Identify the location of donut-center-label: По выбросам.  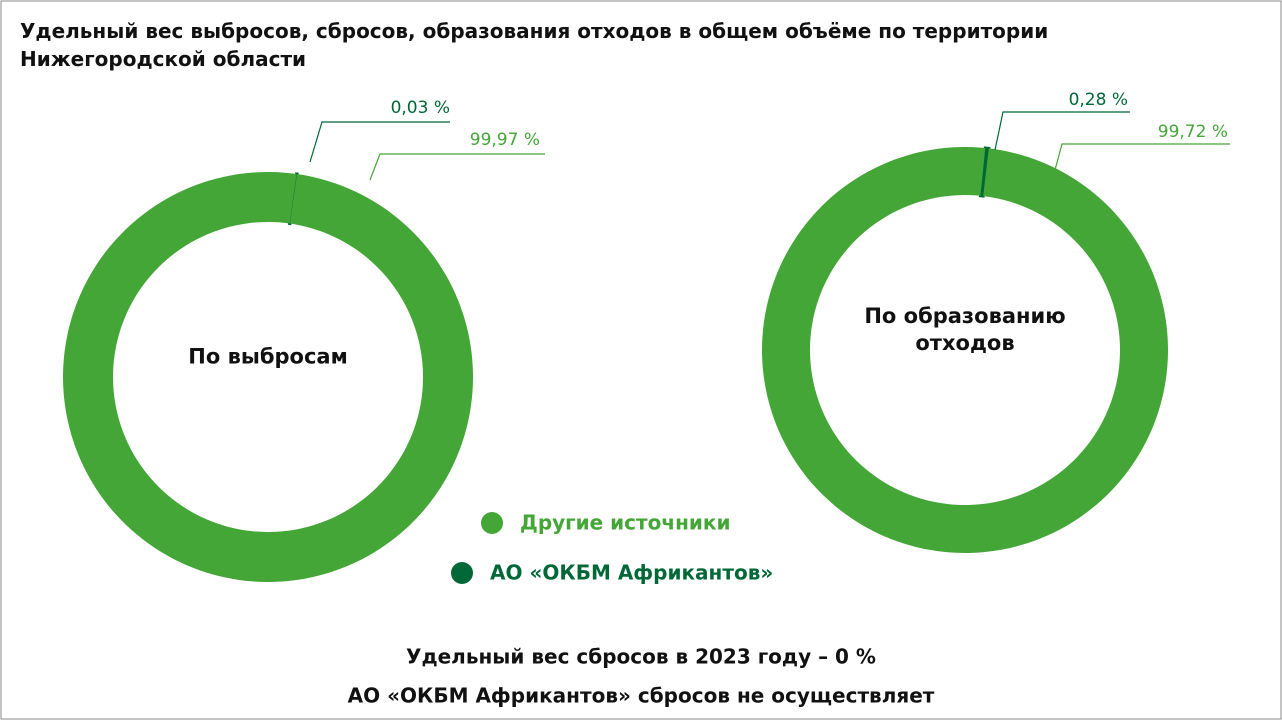
(268, 356).